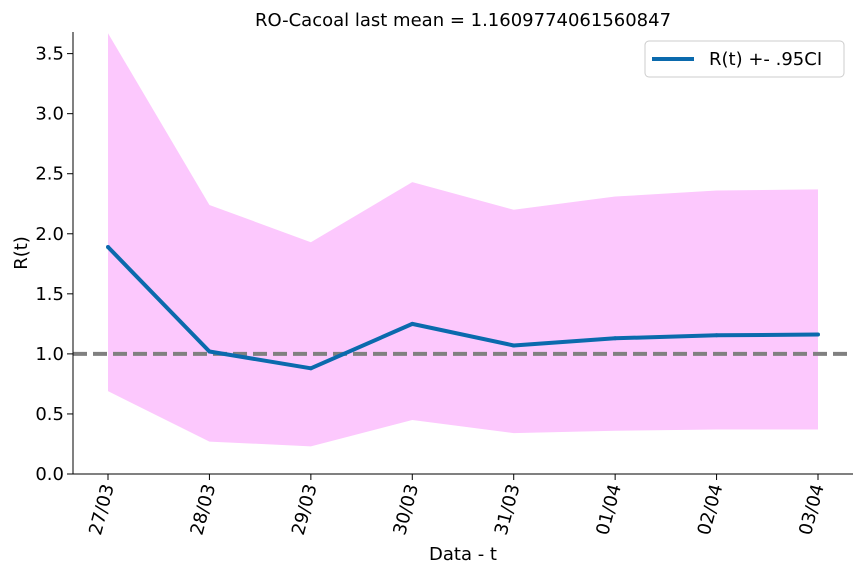  I want to click on x-tick-label: 27/03, so click(102, 510).